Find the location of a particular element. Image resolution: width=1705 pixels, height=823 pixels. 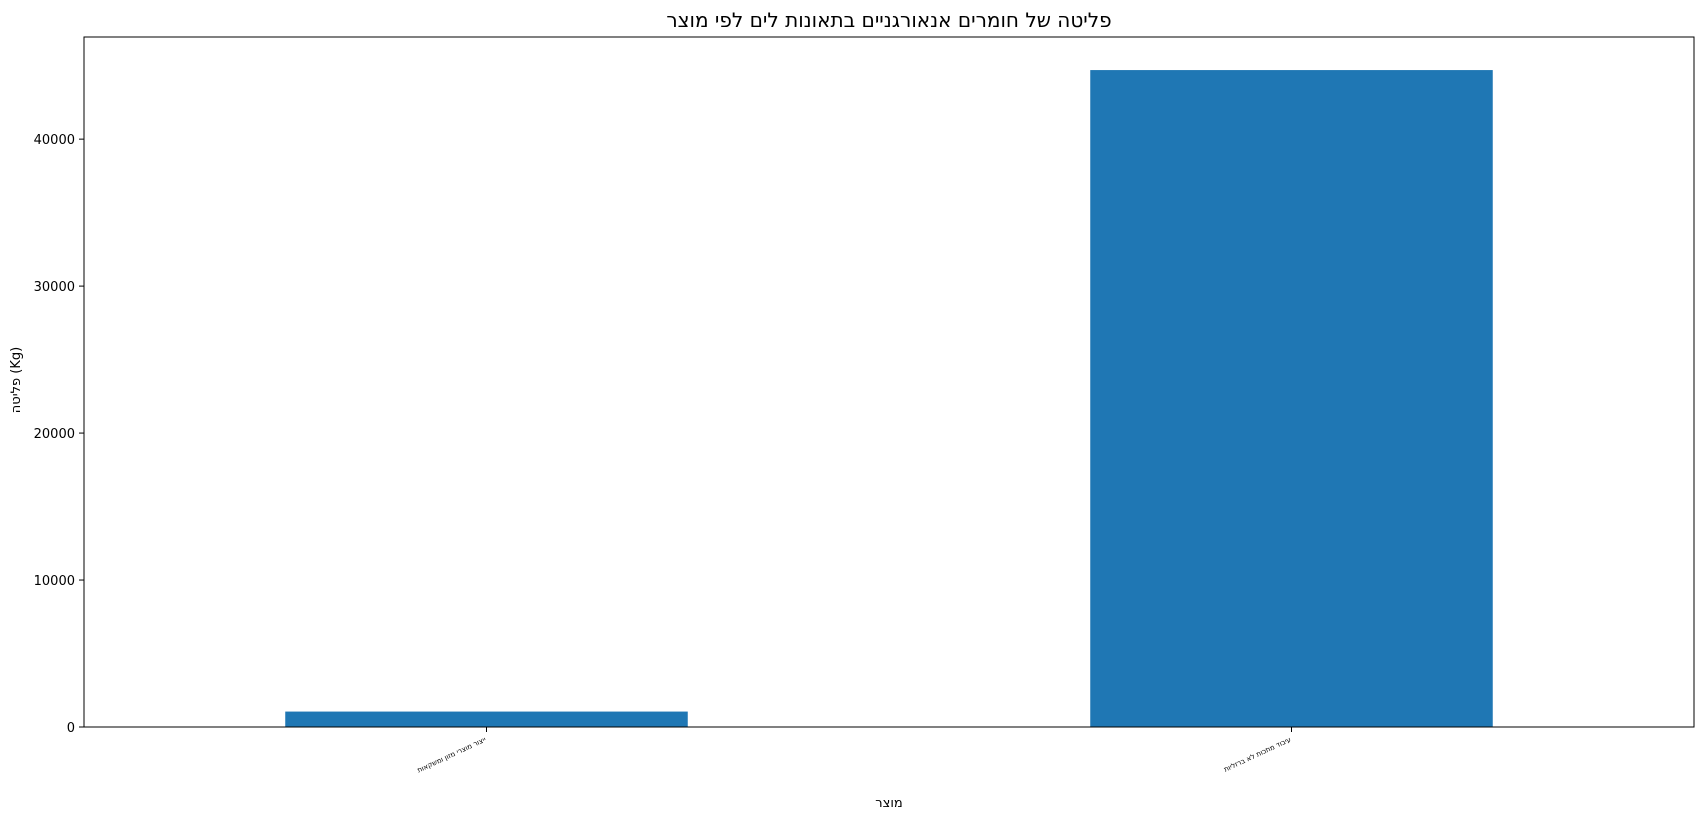

y-axis-ticks: 0 10000 20000 30000 40000 is located at coordinates (59, 434).